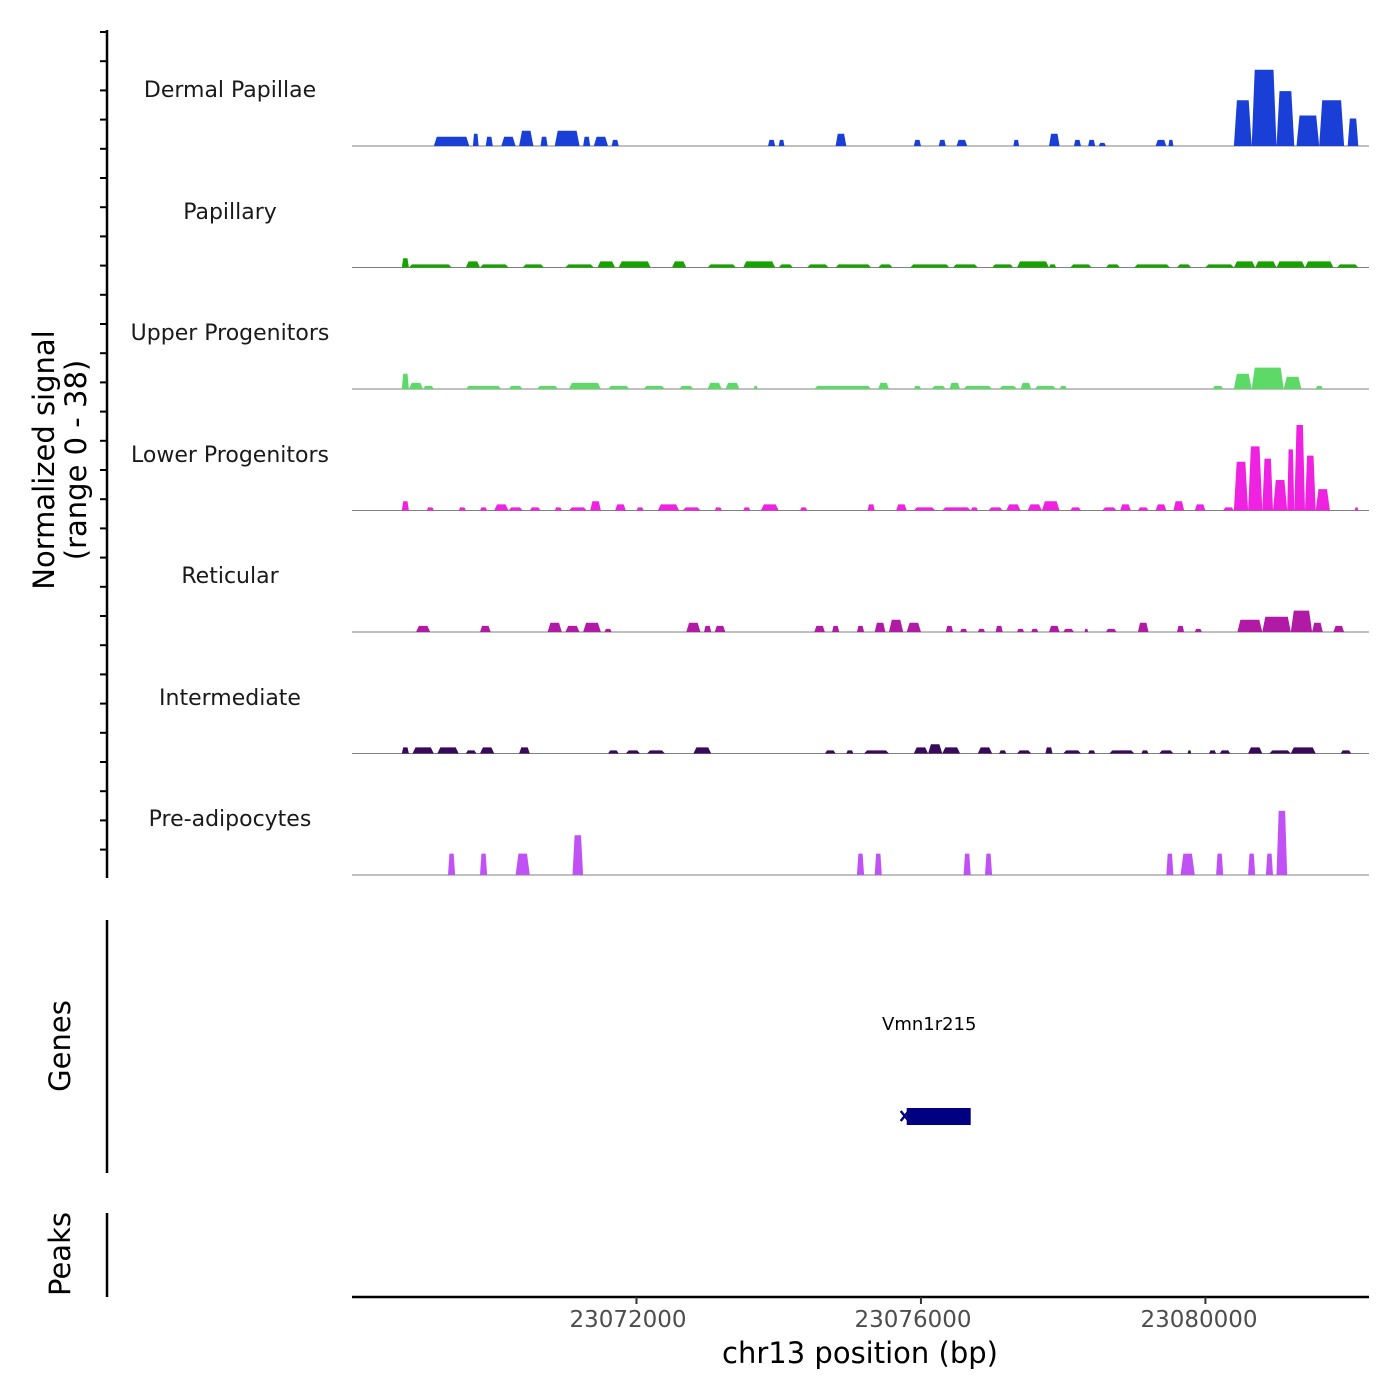 Image resolution: width=1400 pixels, height=1400 pixels. What do you see at coordinates (60, 1046) in the screenshot?
I see `genes-panel-title: Genes` at bounding box center [60, 1046].